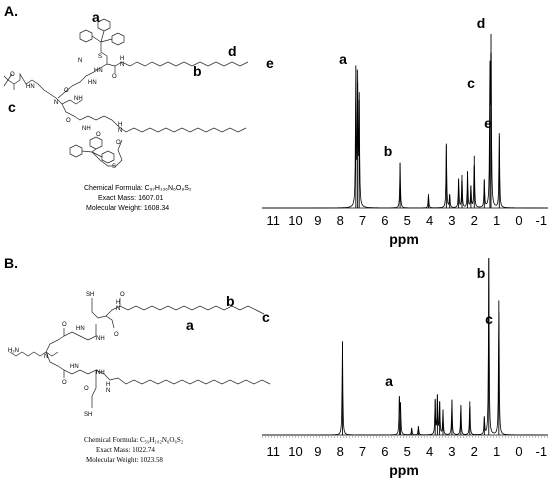 The width and height of the screenshot is (550, 486). What do you see at coordinates (11, 11) in the screenshot?
I see `panel-a-label: A.` at bounding box center [11, 11].